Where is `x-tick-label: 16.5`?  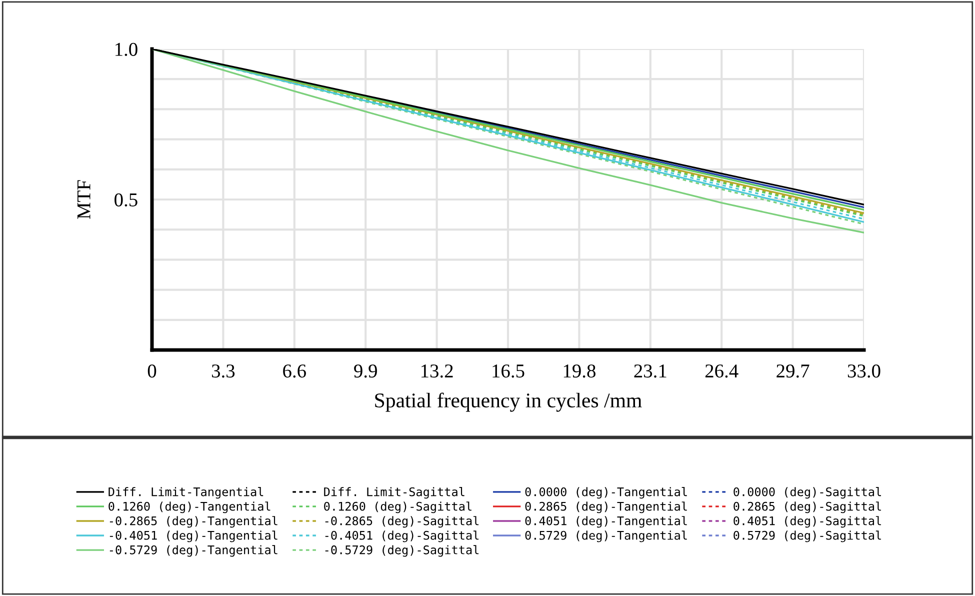 x-tick-label: 16.5 is located at coordinates (508, 371).